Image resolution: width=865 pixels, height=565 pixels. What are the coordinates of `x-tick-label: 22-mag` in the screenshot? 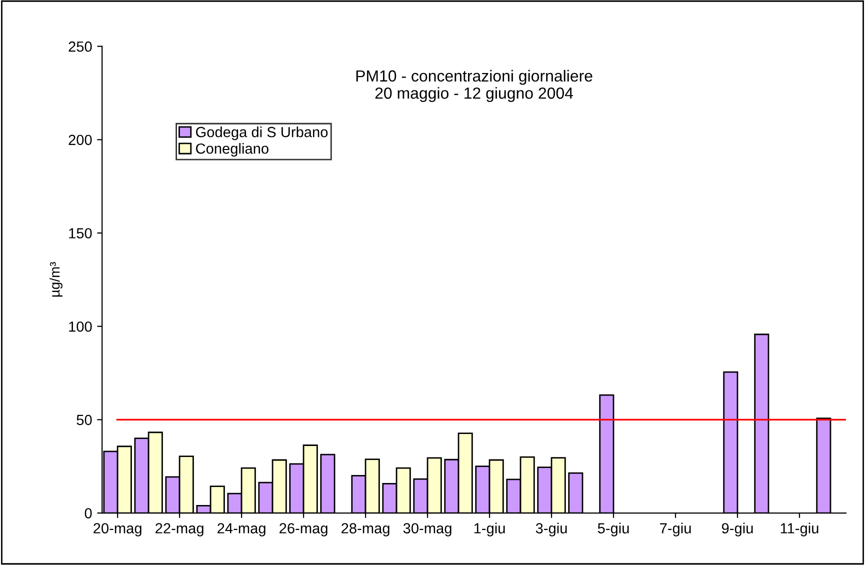 It's located at (180, 529).